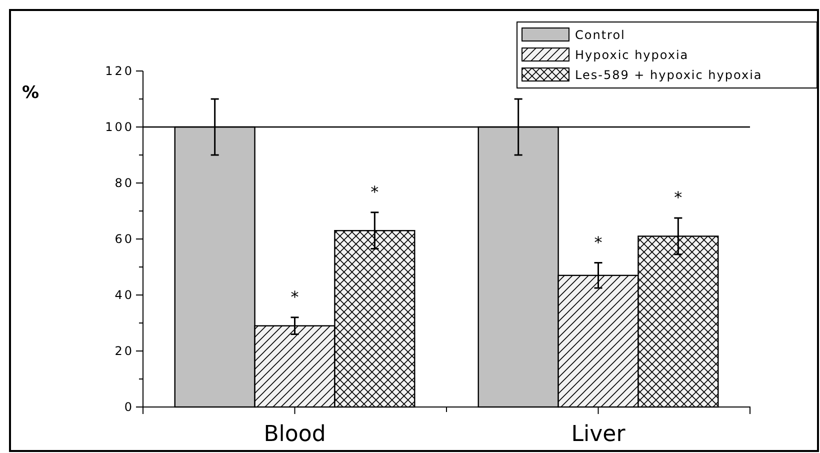 Image resolution: width=820 pixels, height=453 pixels. What do you see at coordinates (124, 295) in the screenshot?
I see `y-tick-label: 40` at bounding box center [124, 295].